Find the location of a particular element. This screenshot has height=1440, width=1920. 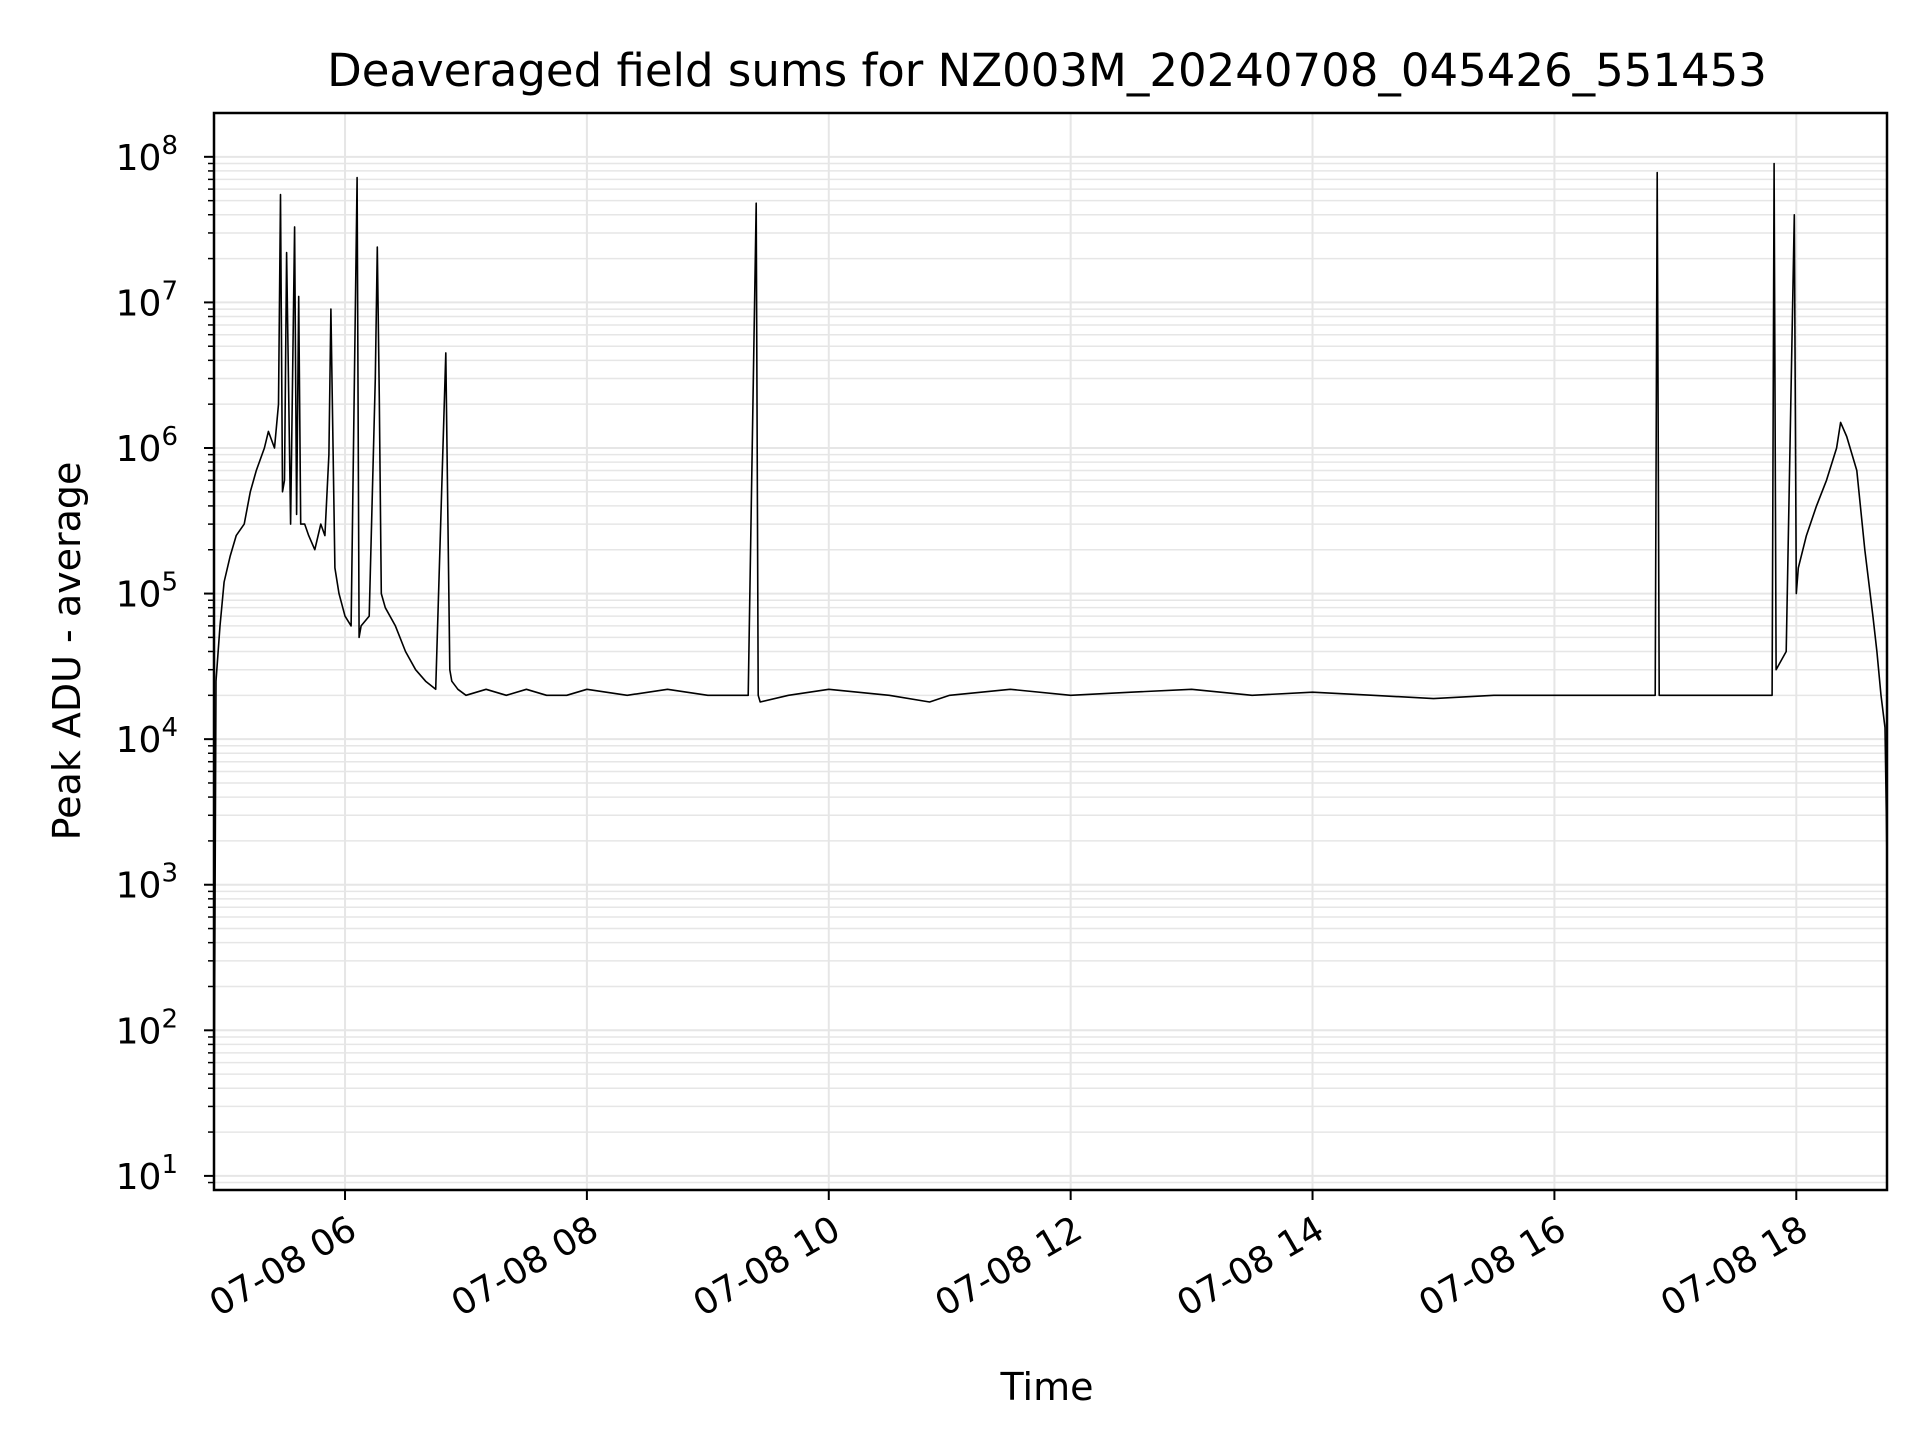

x-tick-label: 07-08 16 is located at coordinates (1492, 1267).